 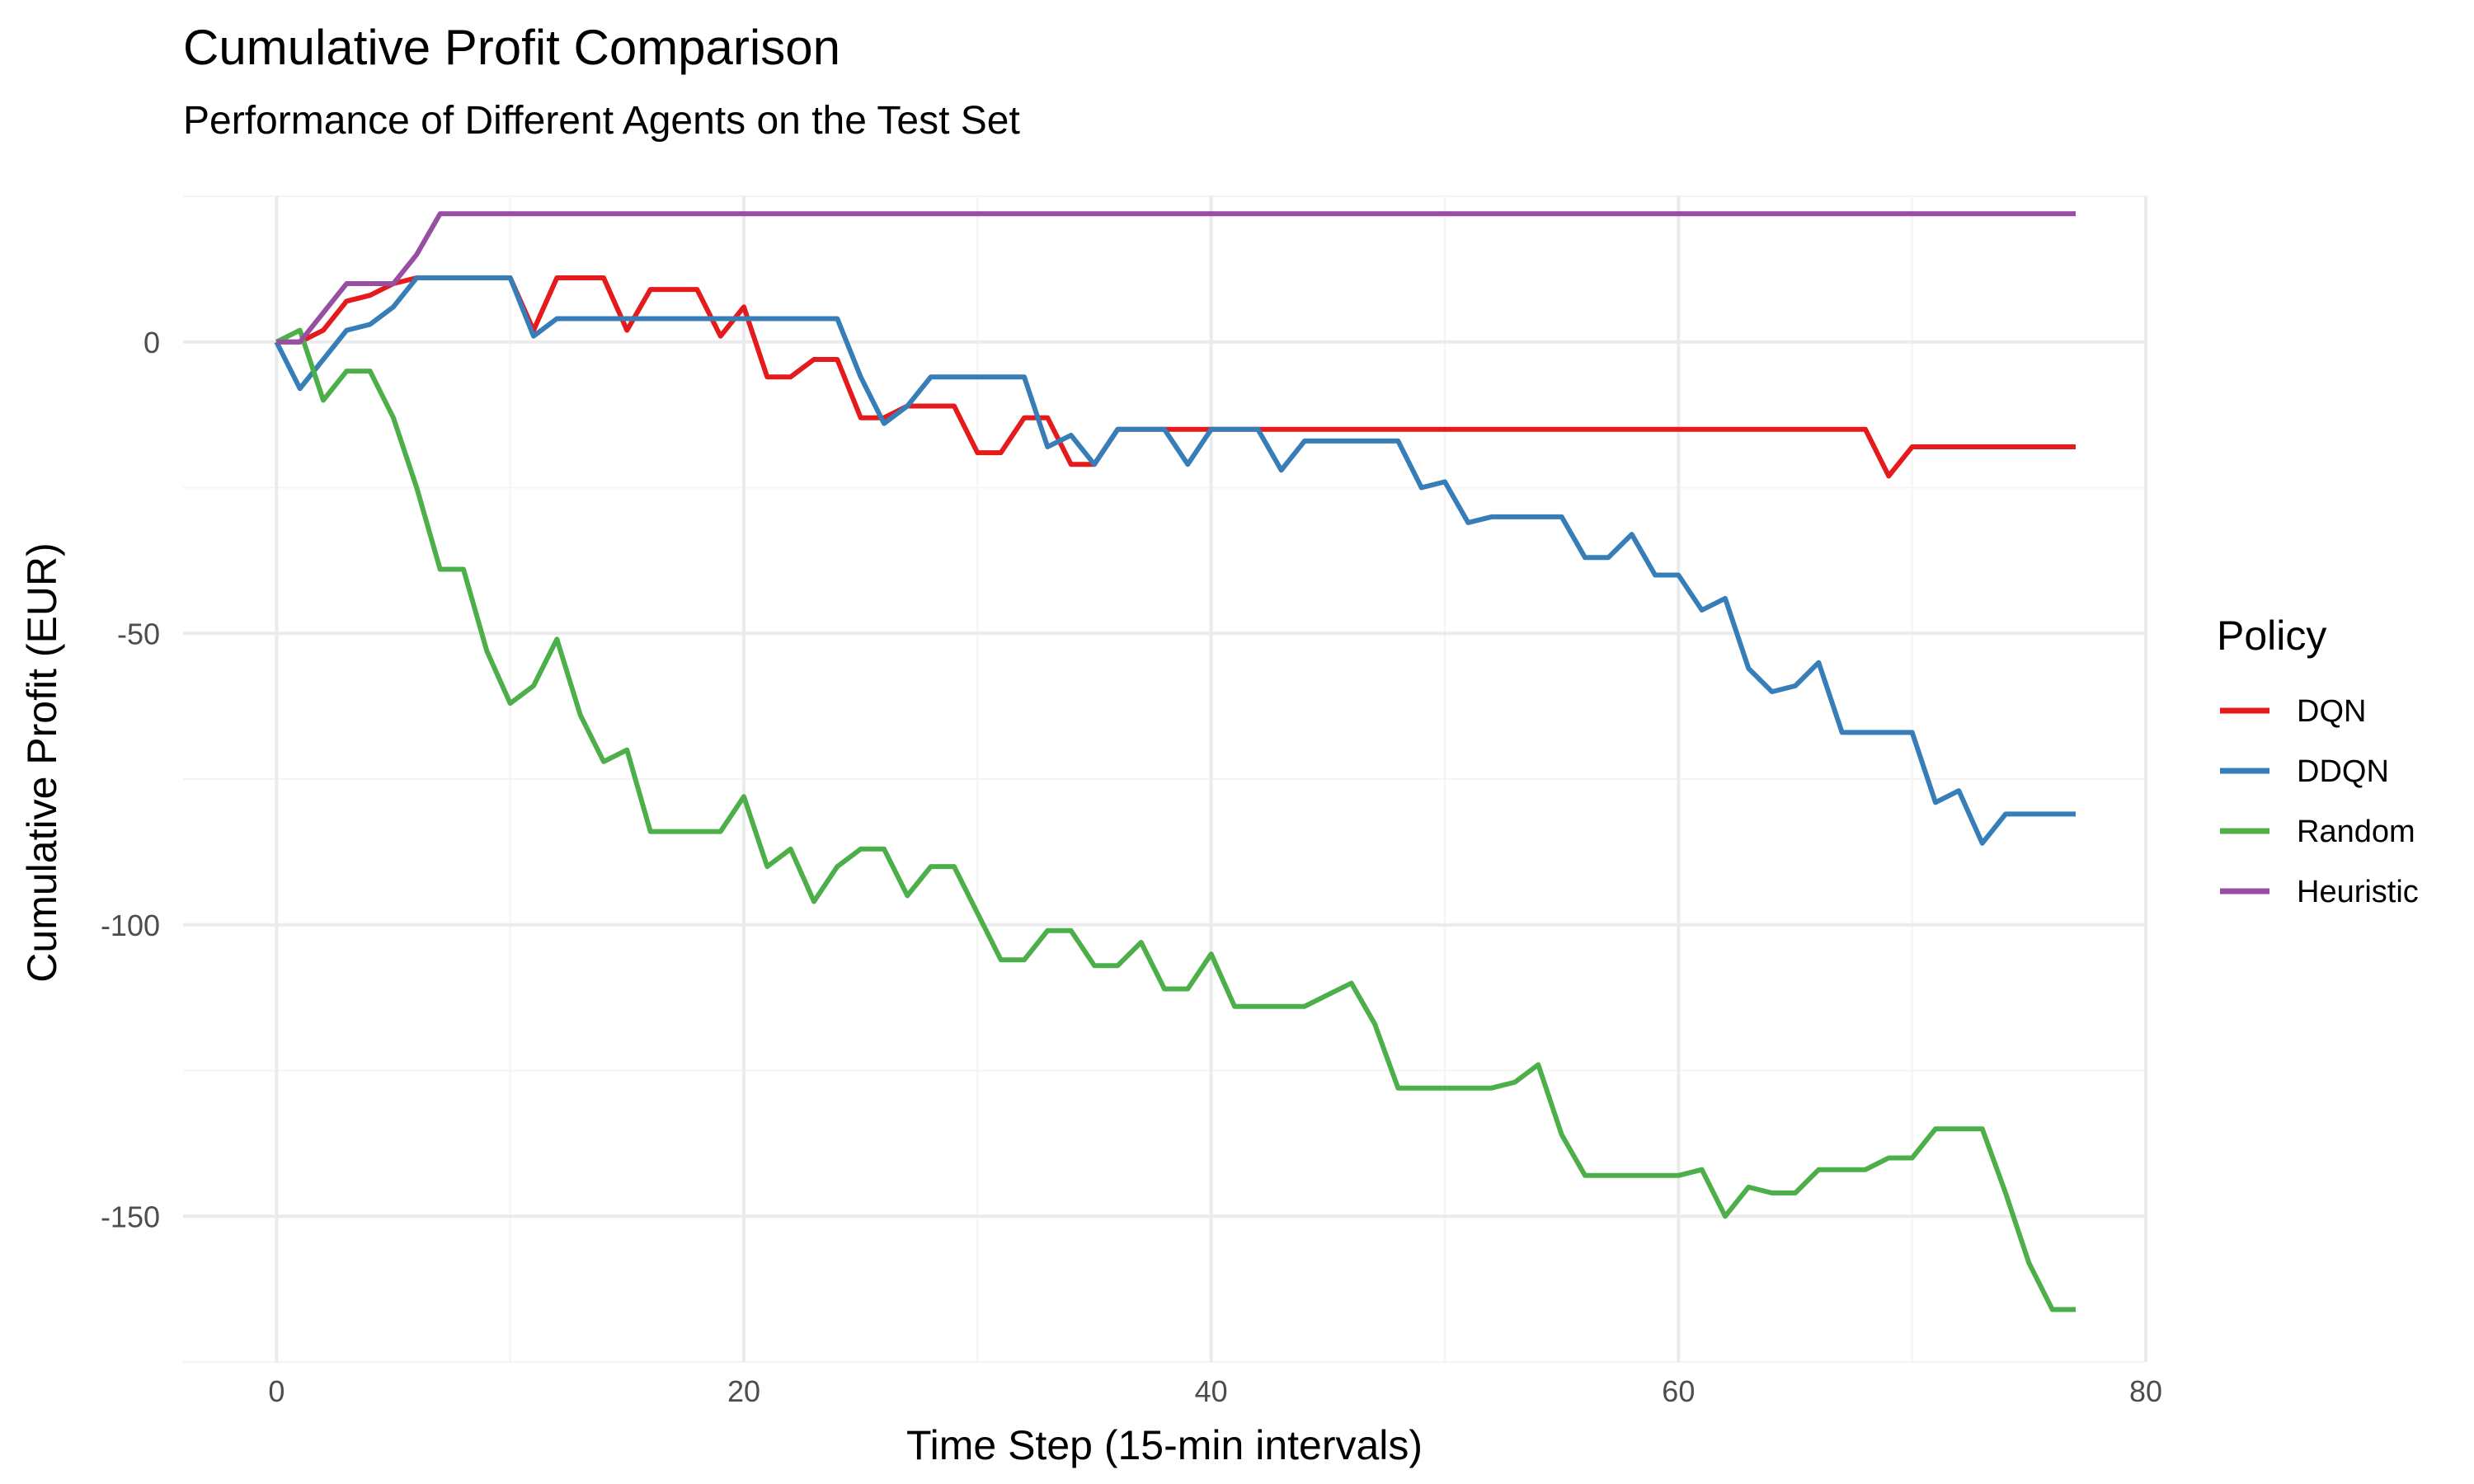 What do you see at coordinates (42, 762) in the screenshot?
I see `y-axis-title: Cumulative Profit (EUR)` at bounding box center [42, 762].